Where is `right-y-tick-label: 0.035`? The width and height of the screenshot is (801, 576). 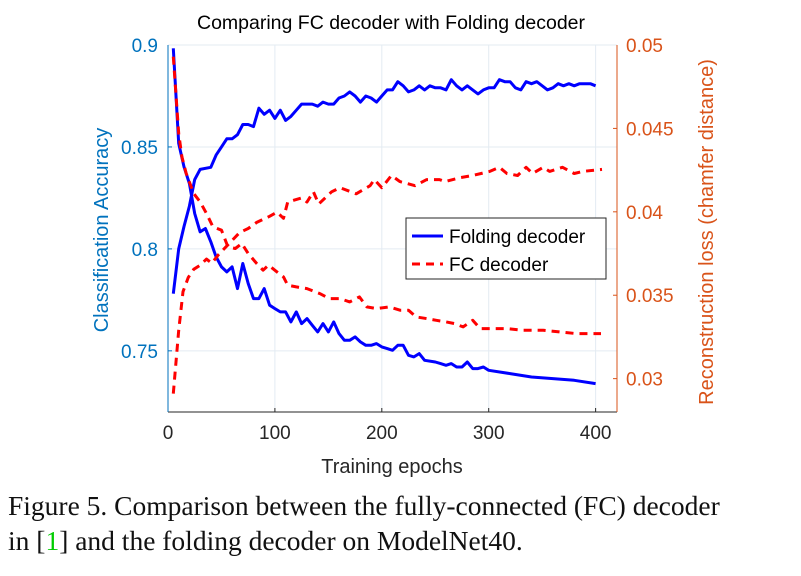 right-y-tick-label: 0.035 is located at coordinates (650, 296).